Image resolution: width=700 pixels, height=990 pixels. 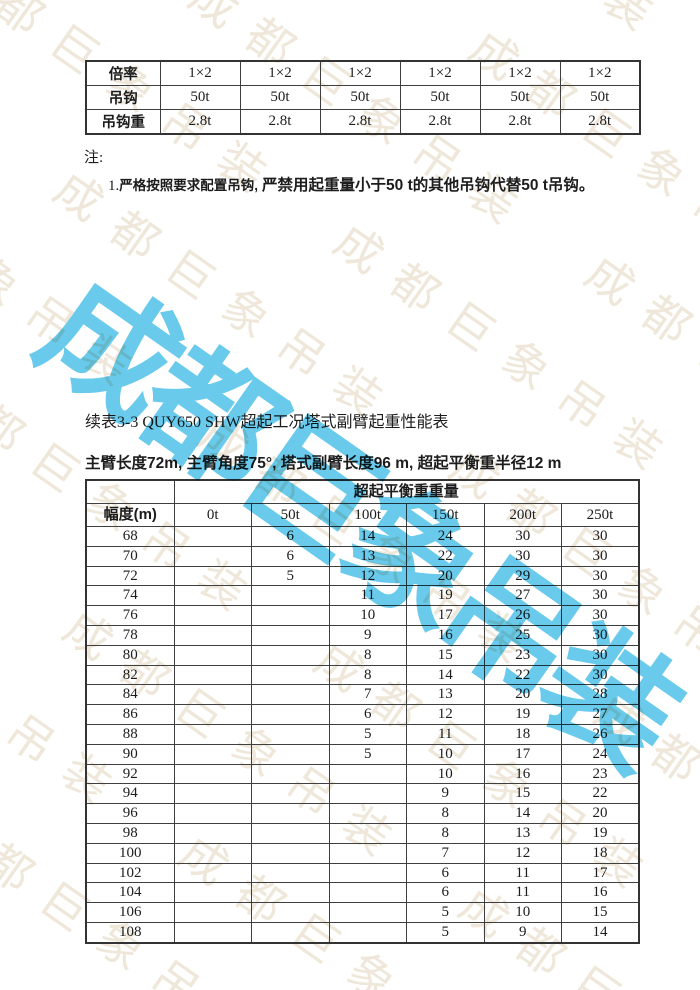 What do you see at coordinates (445, 556) in the screenshot?
I see `value-cell: 22` at bounding box center [445, 556].